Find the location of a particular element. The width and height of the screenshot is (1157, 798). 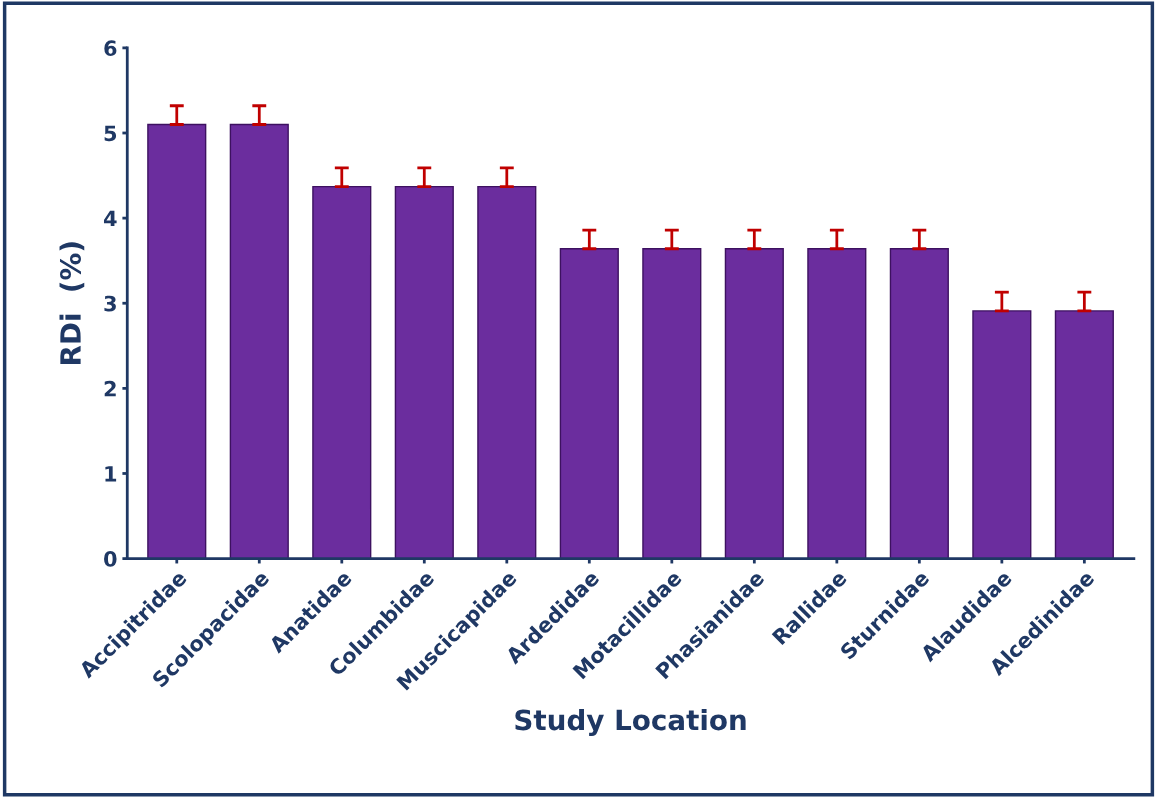

y-tick-label: 1 is located at coordinates (111, 474).